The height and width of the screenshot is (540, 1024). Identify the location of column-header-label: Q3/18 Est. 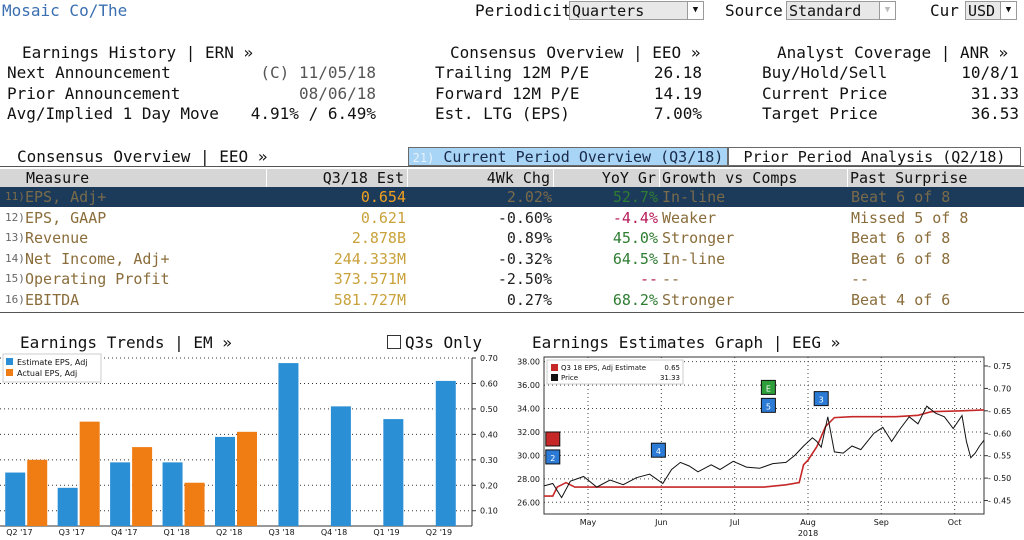
(363, 178).